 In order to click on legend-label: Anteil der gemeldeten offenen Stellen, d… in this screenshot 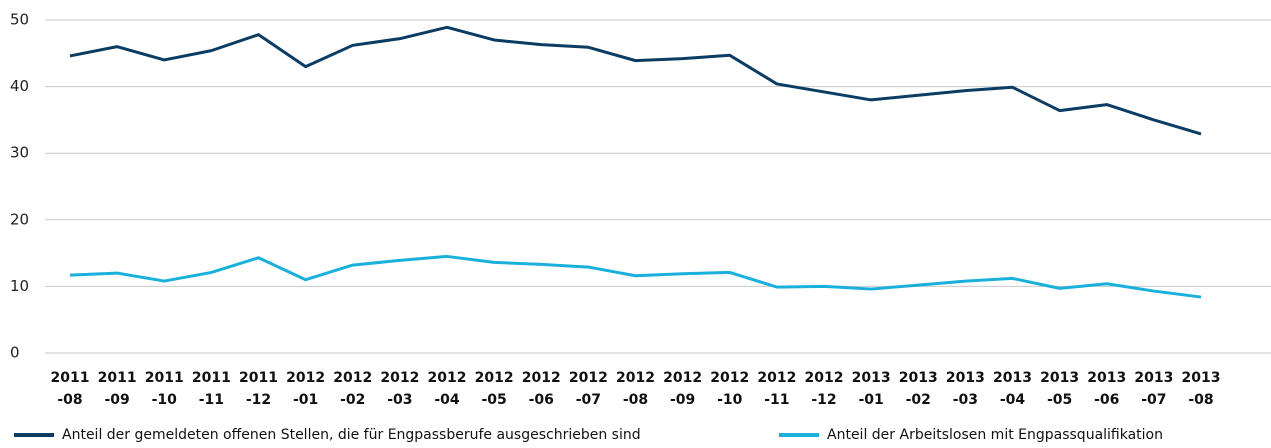, I will do `click(351, 435)`.